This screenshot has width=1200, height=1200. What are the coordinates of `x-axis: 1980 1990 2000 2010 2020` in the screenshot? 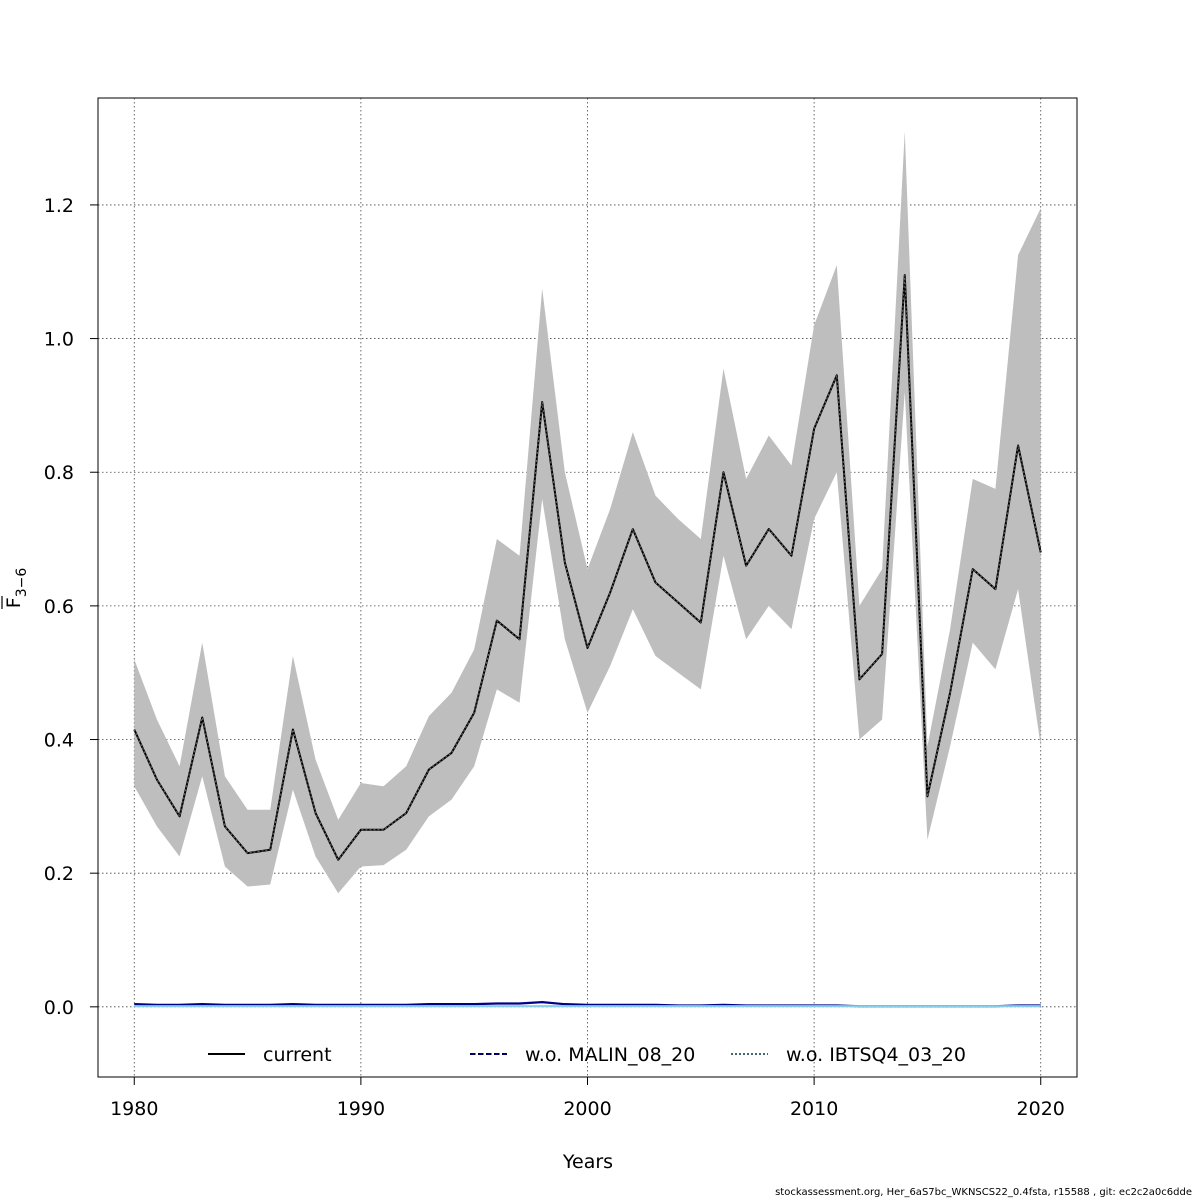 It's located at (587, 1098).